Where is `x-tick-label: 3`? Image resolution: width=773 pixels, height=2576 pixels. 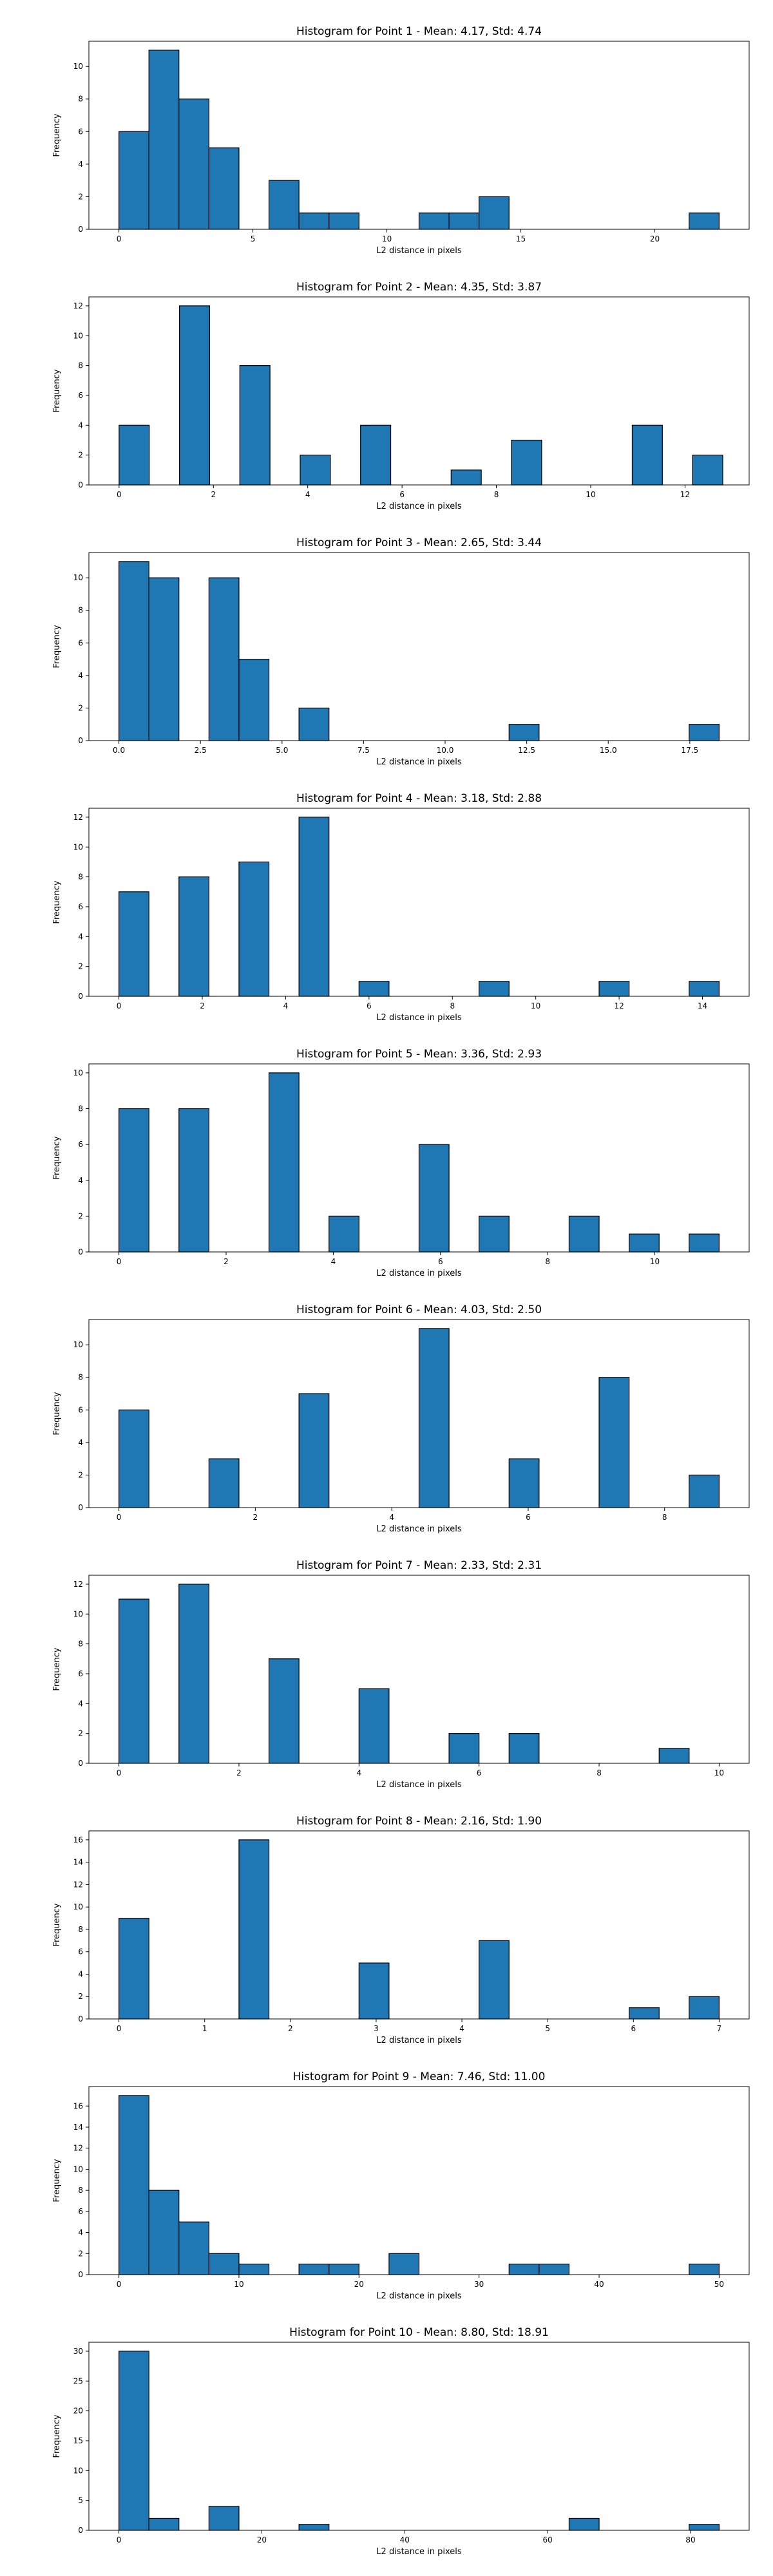 x-tick-label: 3 is located at coordinates (377, 2028).